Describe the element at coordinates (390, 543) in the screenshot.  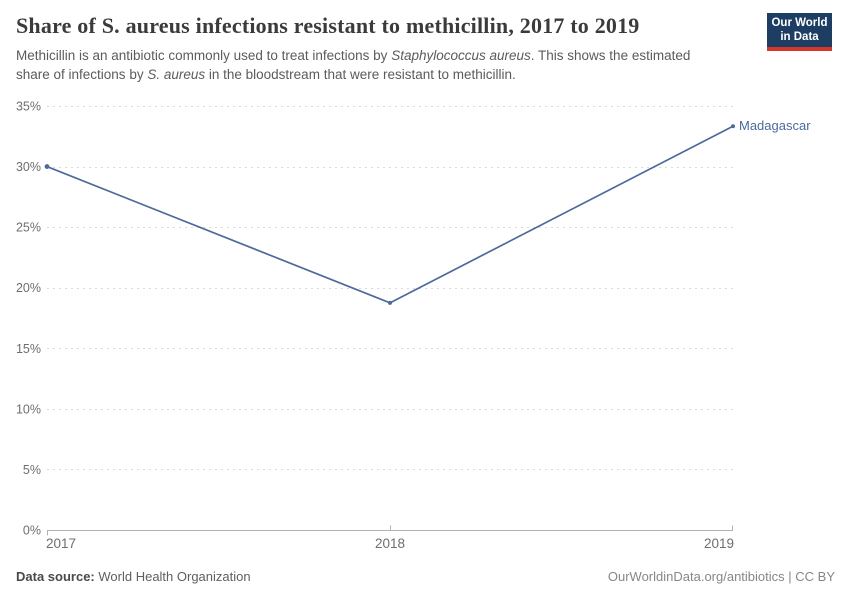
I see `x-axis-tick-label: 2018` at that location.